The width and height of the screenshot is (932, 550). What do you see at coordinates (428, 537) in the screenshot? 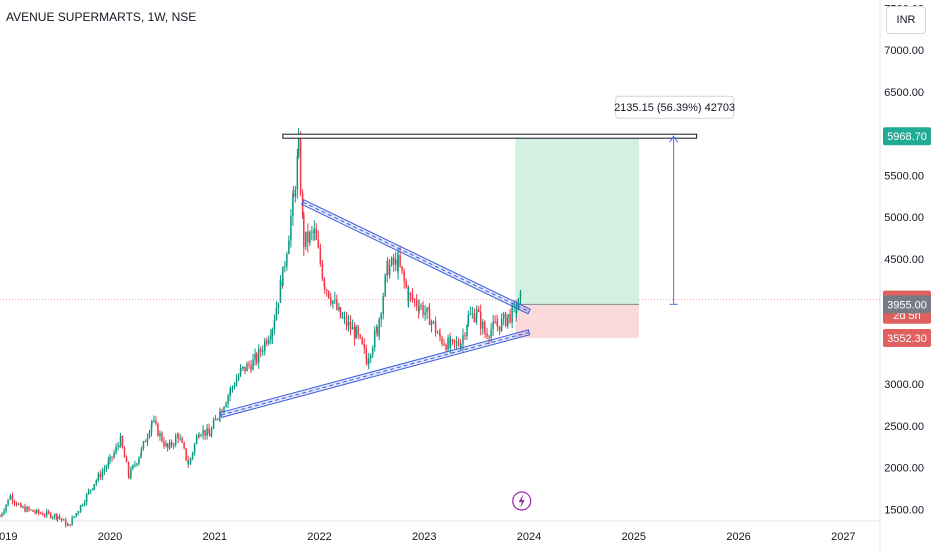
I see `x-axis: 2019 2020 2021 2022 2023 2024 2025 2026 2027` at bounding box center [428, 537].